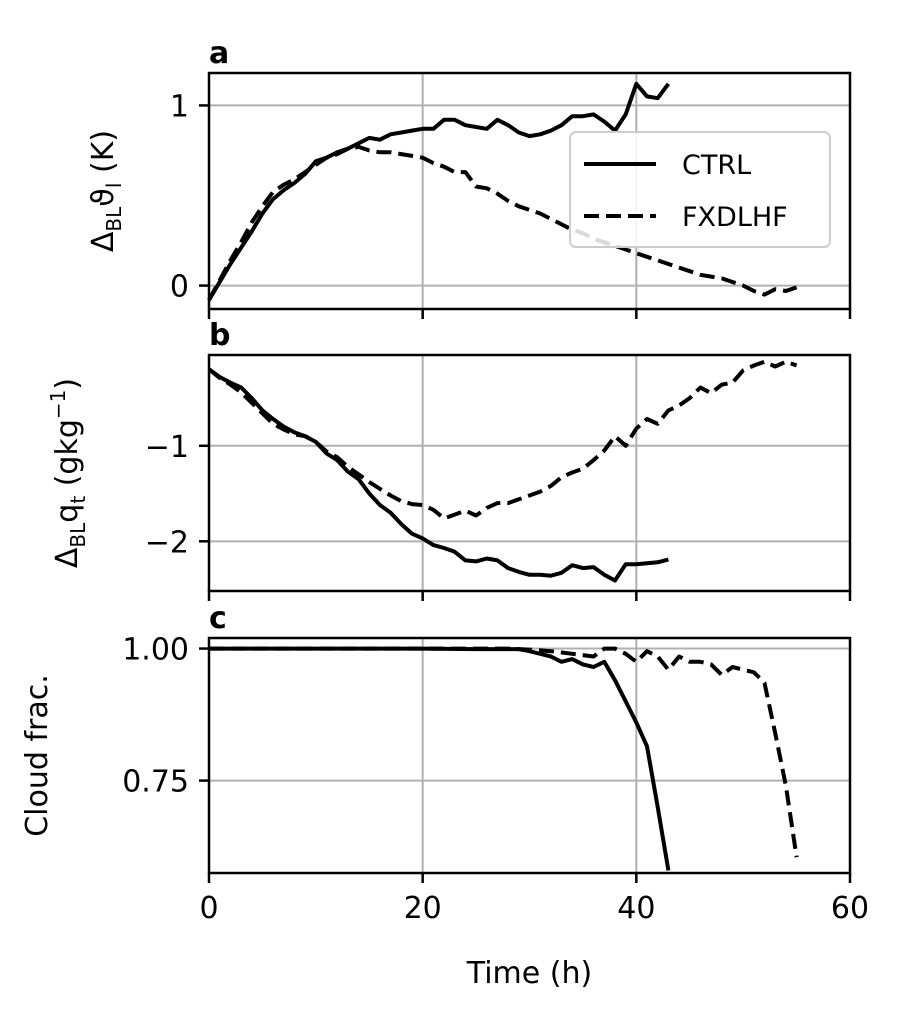 Image resolution: width=905 pixels, height=1031 pixels. I want to click on legend-box, so click(700, 189).